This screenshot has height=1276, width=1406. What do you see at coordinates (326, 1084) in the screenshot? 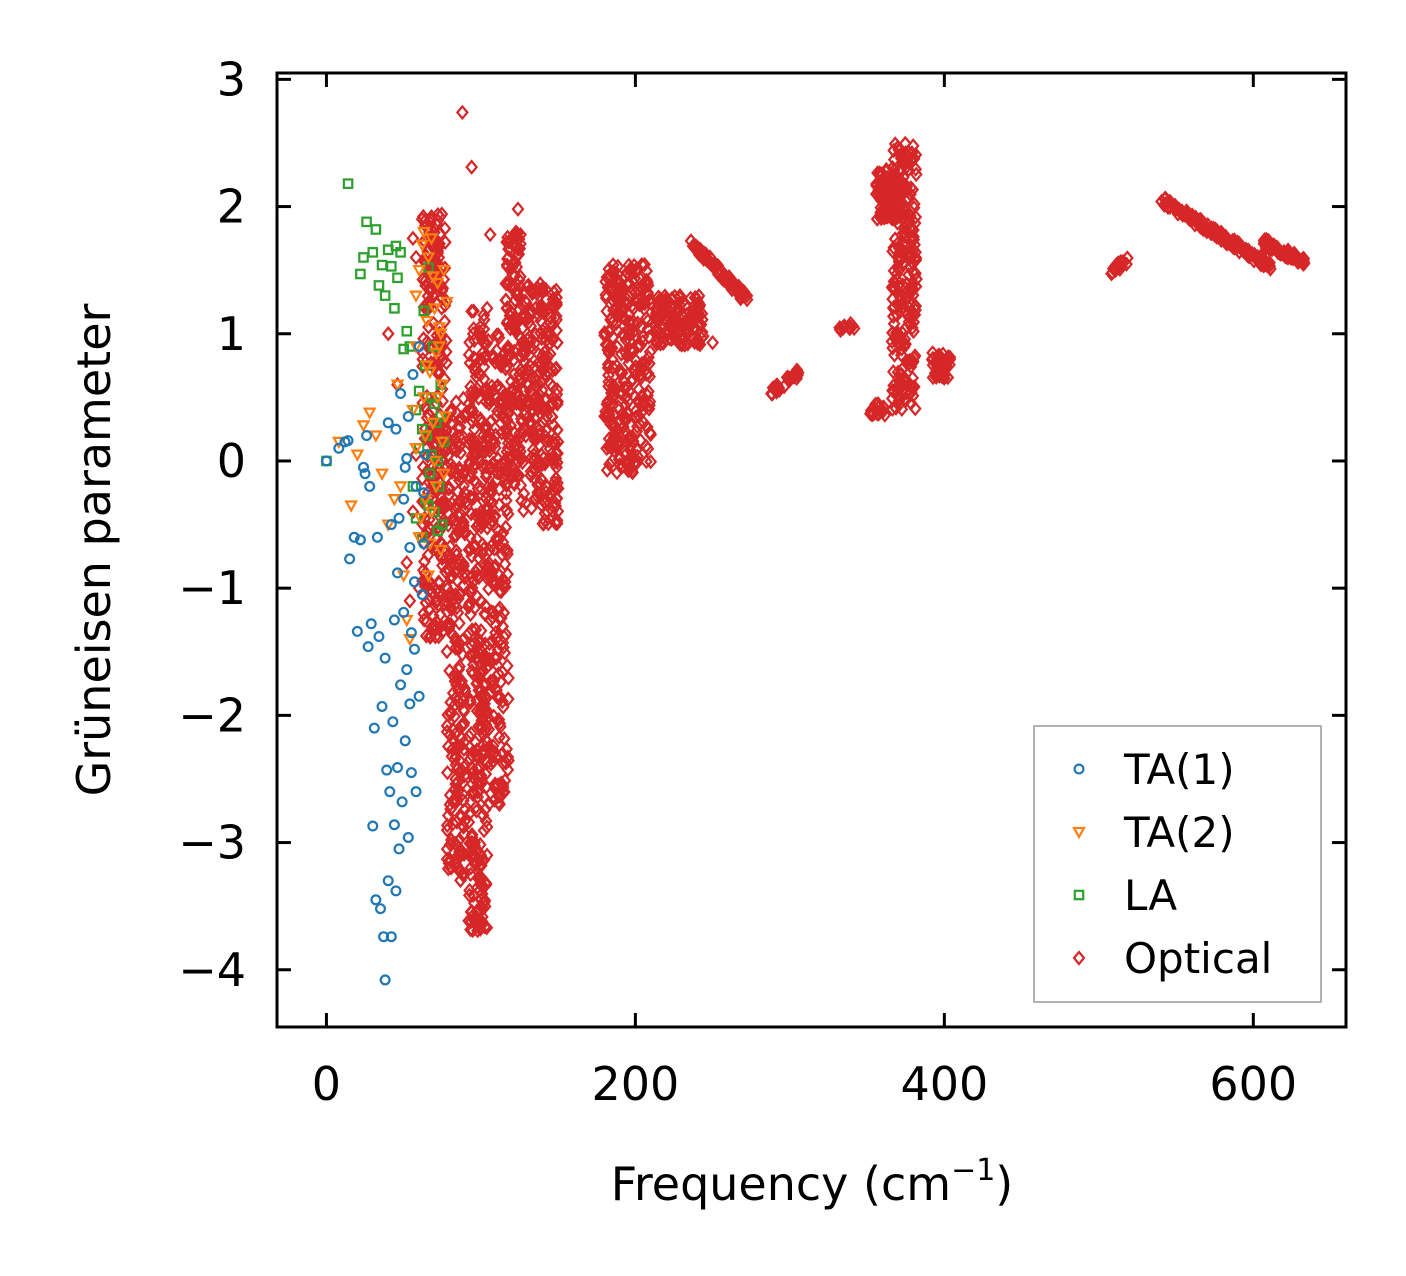
I see `x-tick-label: 0` at bounding box center [326, 1084].